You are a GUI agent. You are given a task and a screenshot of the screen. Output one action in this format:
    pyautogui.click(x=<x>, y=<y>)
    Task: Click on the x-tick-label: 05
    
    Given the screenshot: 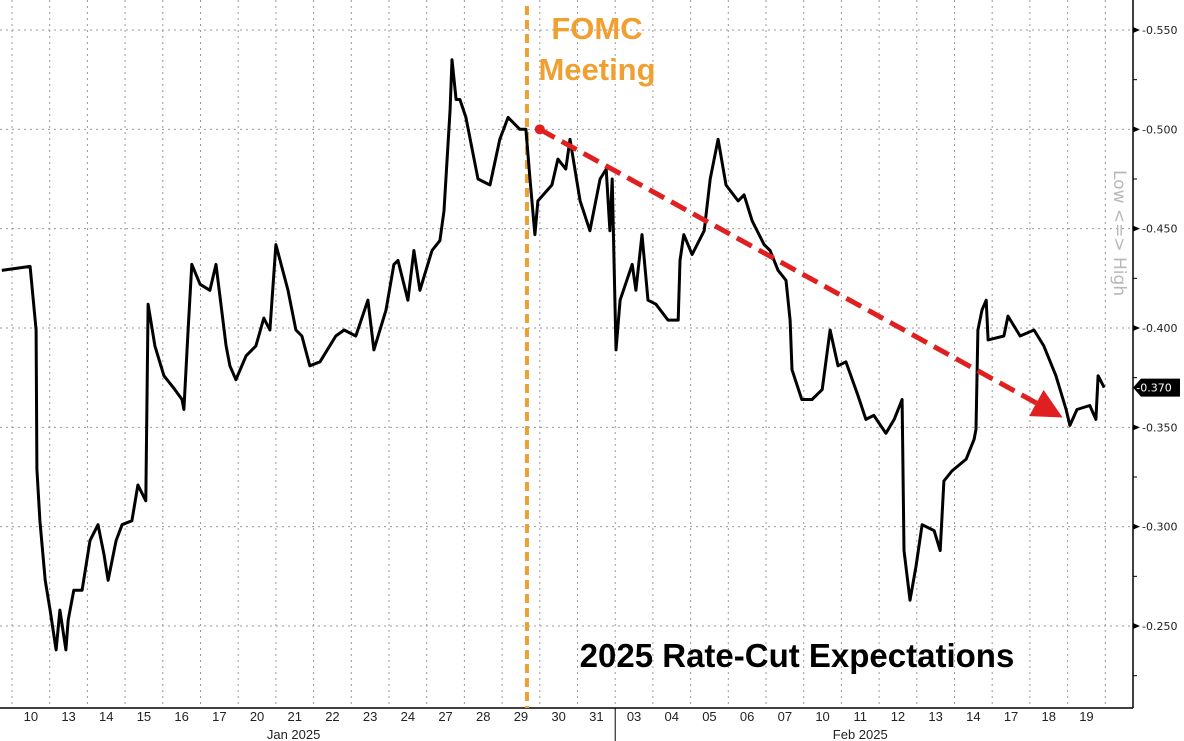 What is the action you would take?
    pyautogui.click(x=709, y=716)
    